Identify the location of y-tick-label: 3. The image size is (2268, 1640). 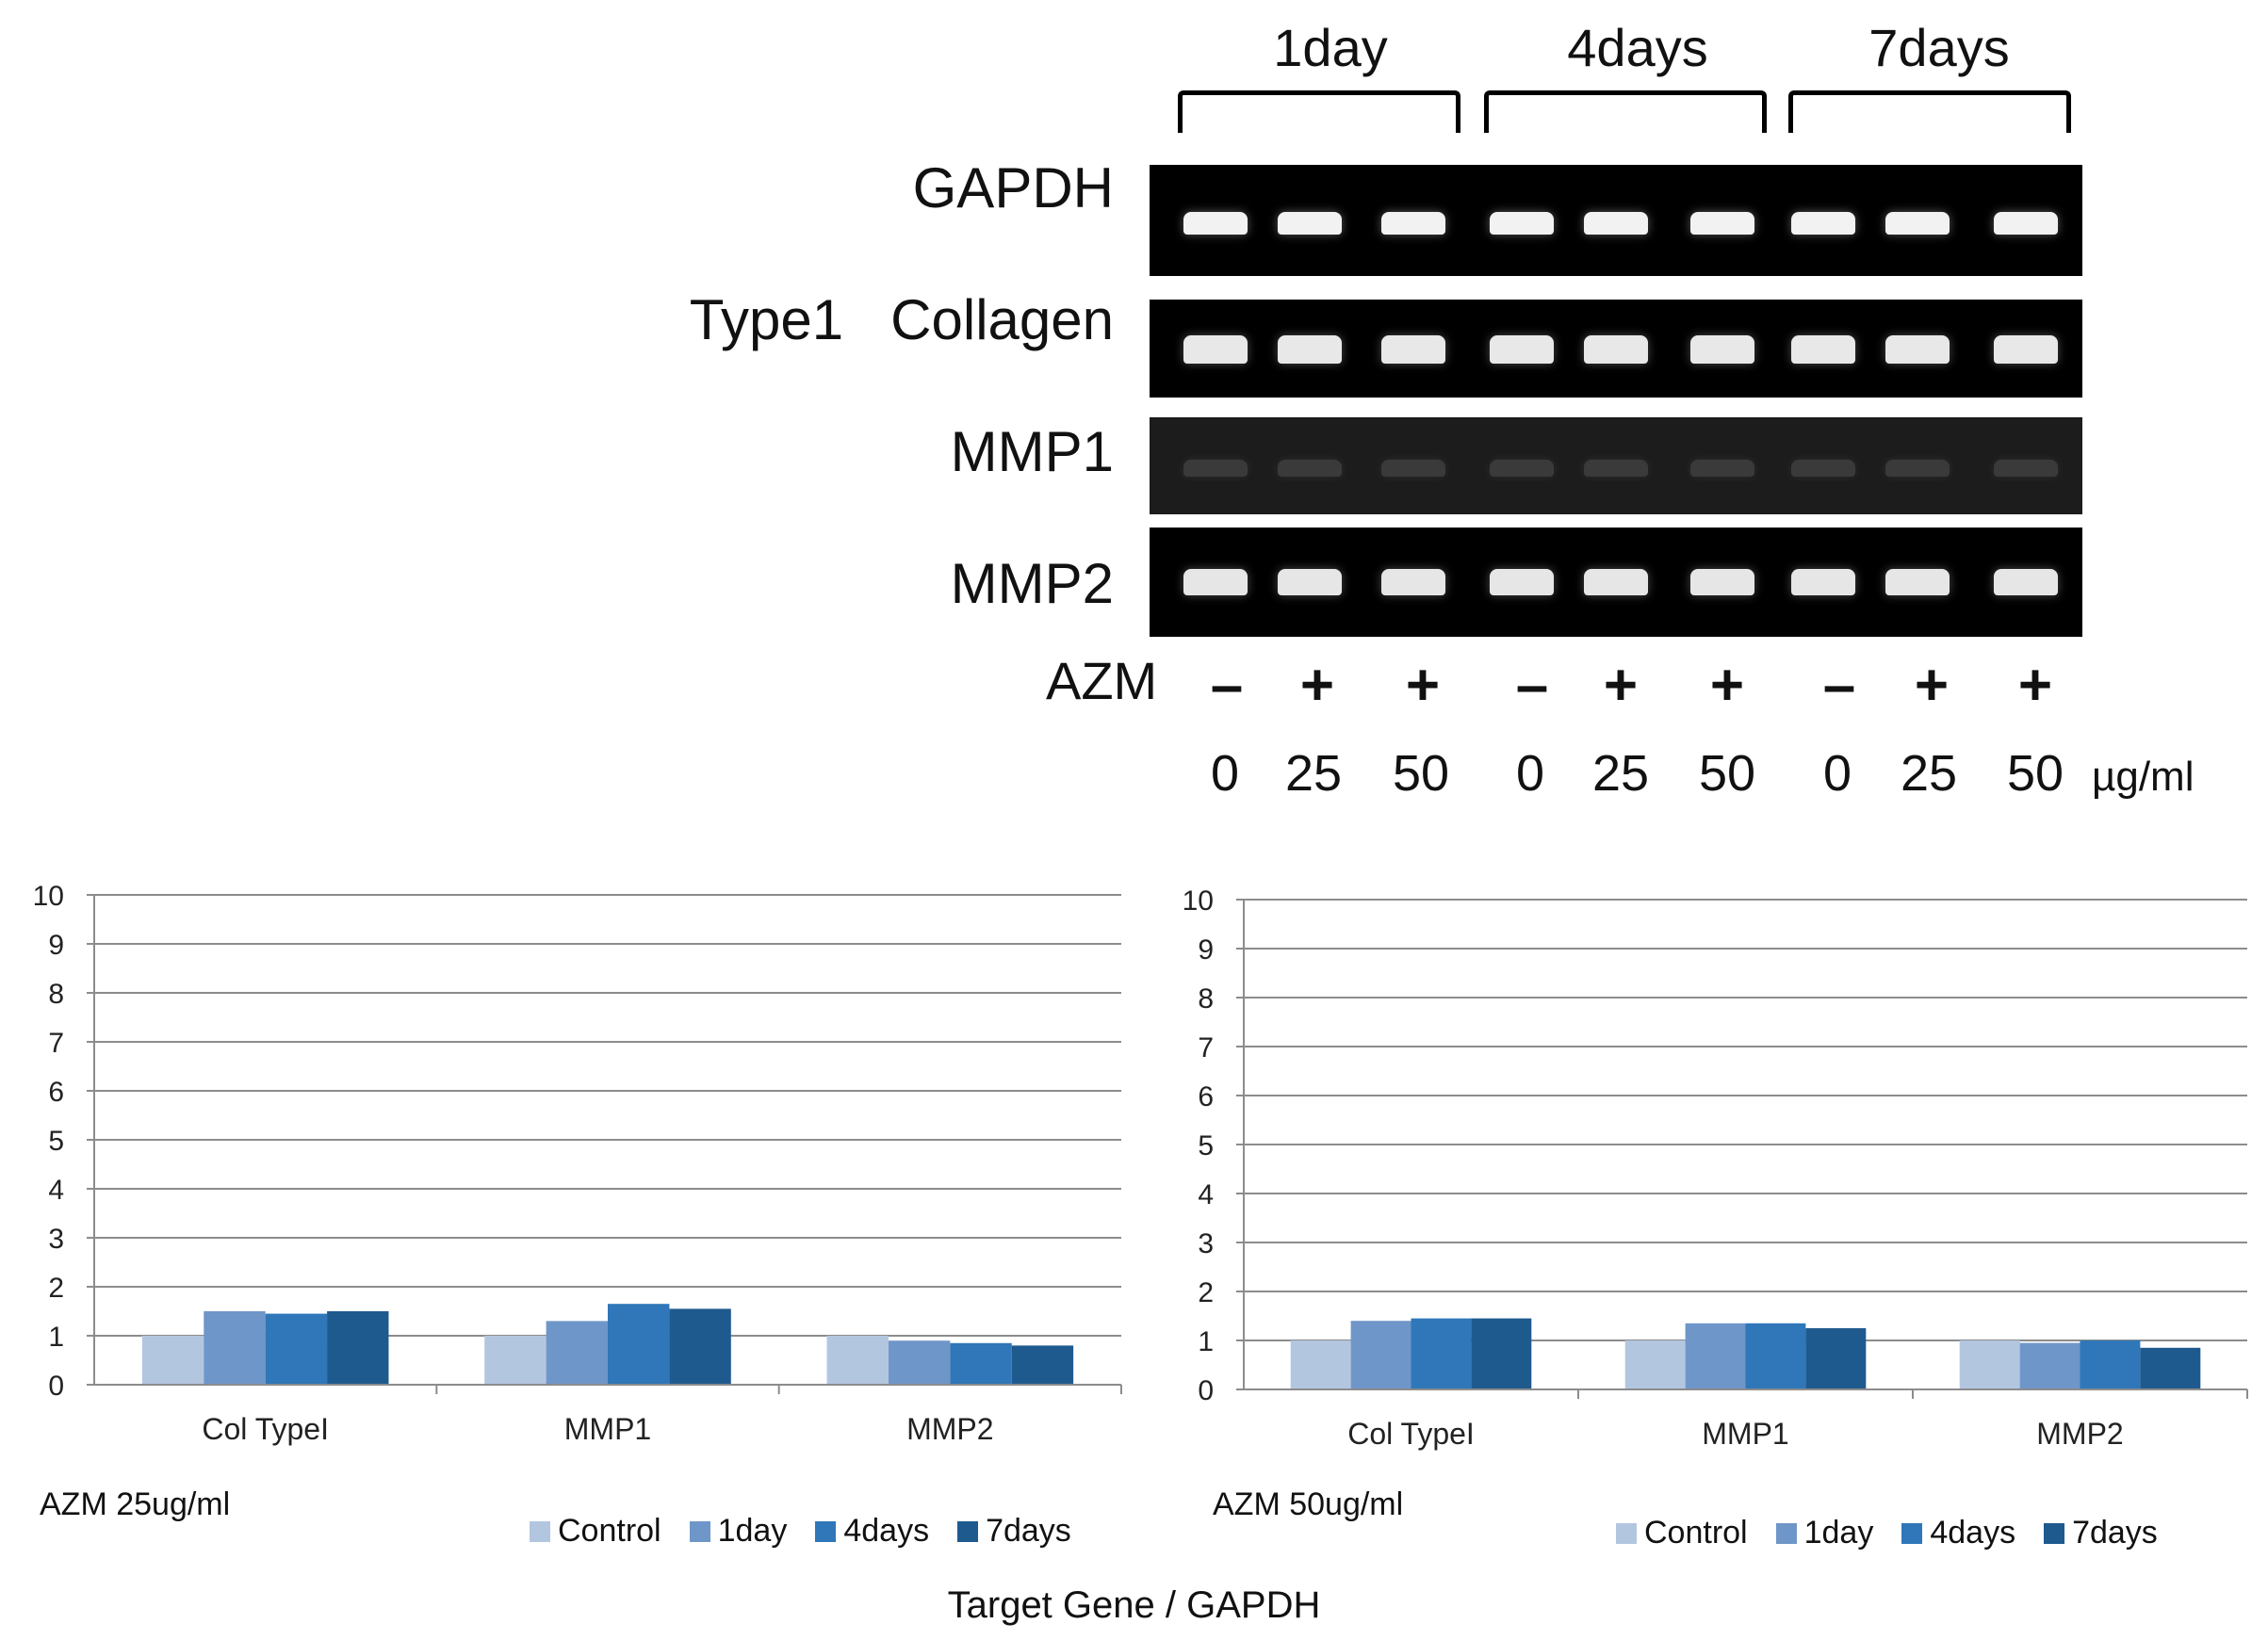
(56, 1239).